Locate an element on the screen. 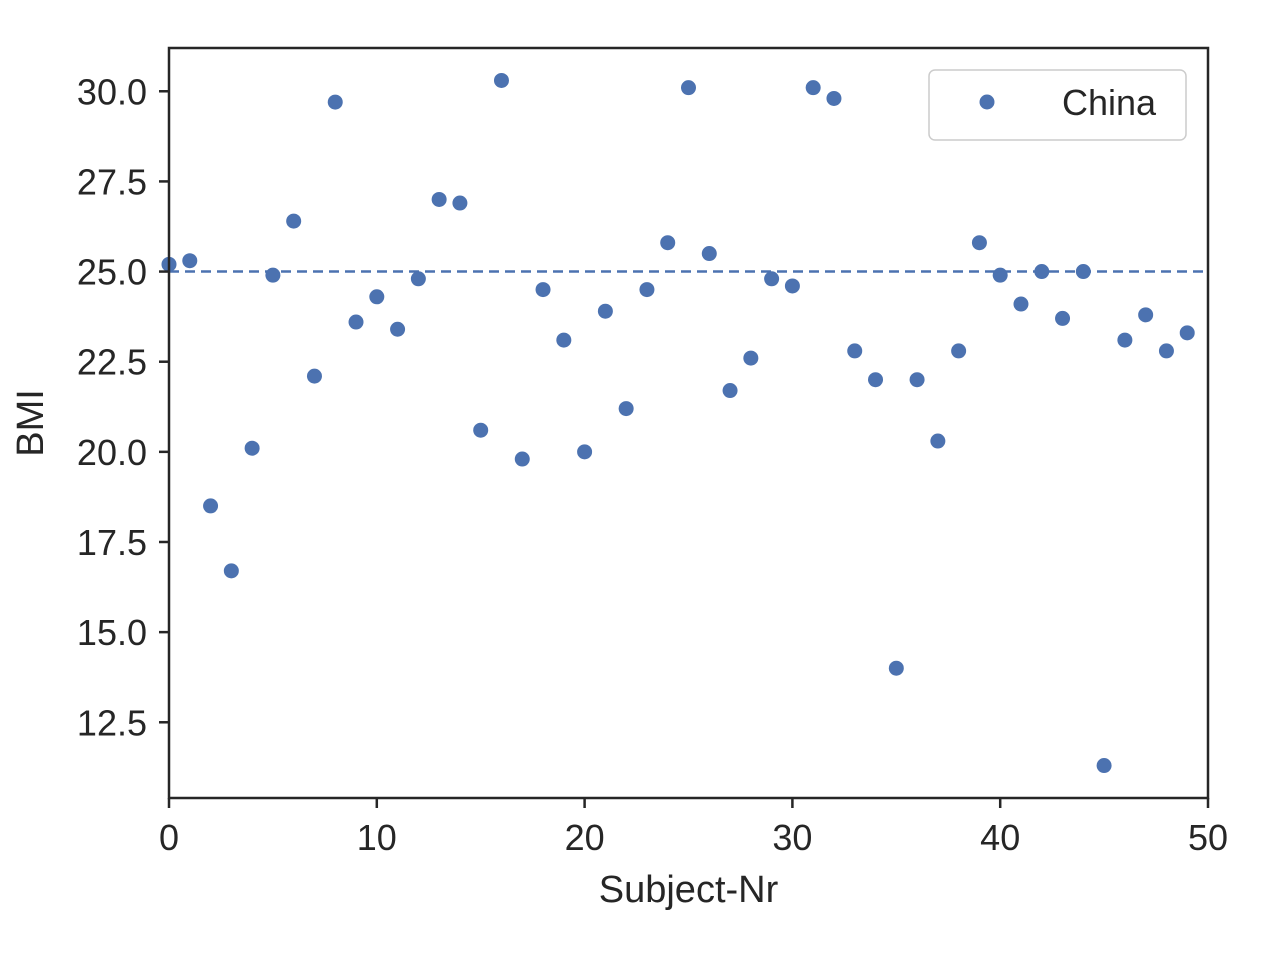  x-tick-label: 40 is located at coordinates (1000, 837).